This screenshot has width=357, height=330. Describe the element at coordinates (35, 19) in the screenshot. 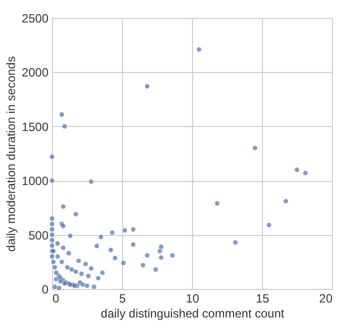

I see `y-tick-label: 2500` at that location.